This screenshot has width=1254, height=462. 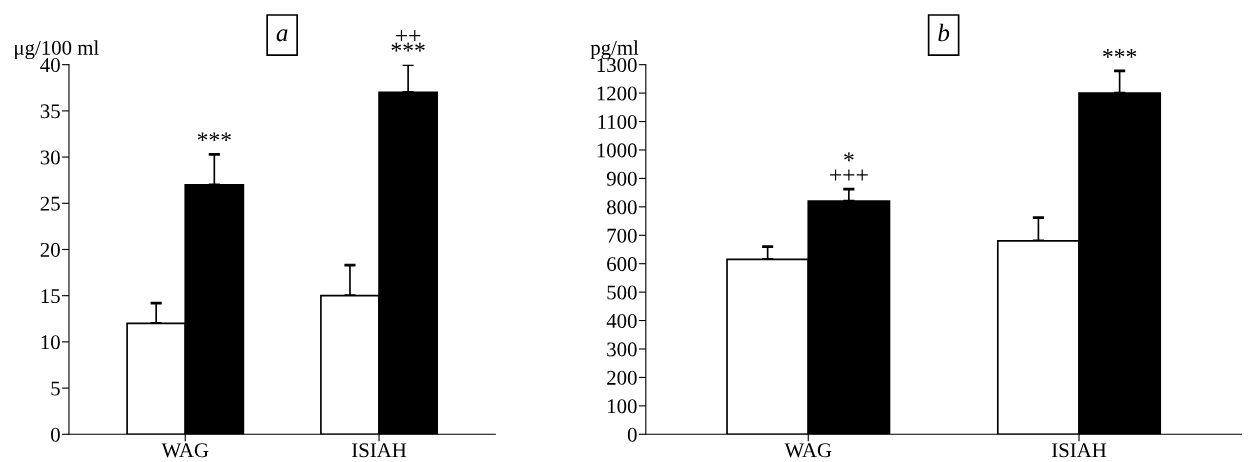 What do you see at coordinates (617, 65) in the screenshot?
I see `y-tick-label: 1300` at bounding box center [617, 65].